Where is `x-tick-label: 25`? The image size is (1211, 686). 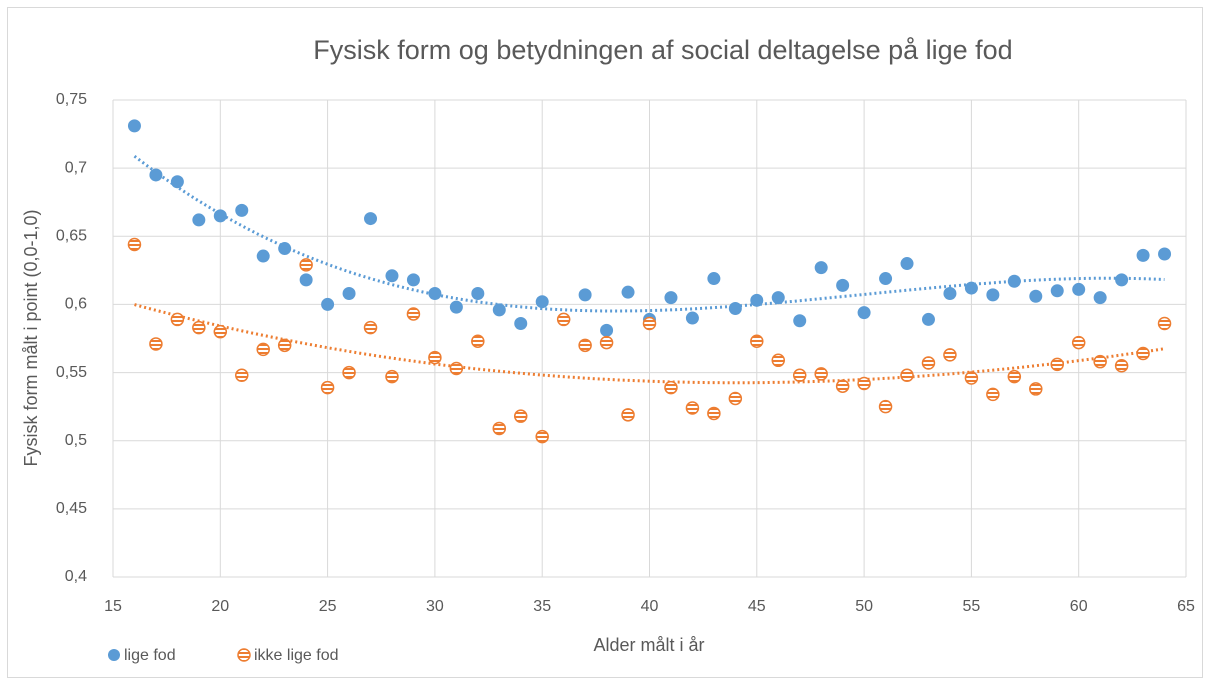 x-tick-label: 25 is located at coordinates (328, 606).